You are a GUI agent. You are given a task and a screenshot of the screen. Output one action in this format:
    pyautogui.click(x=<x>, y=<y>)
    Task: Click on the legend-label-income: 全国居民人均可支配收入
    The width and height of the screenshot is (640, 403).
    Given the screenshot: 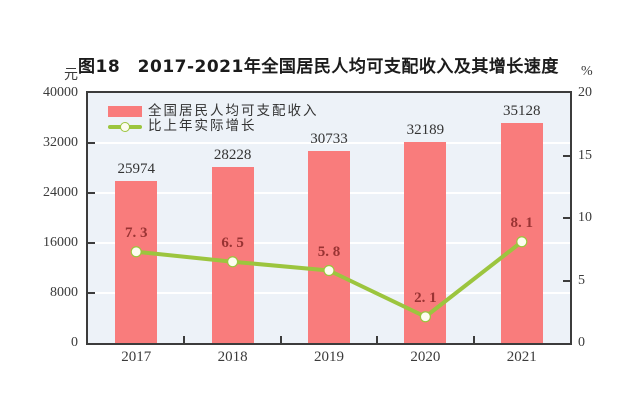 What is the action you would take?
    pyautogui.click(x=233, y=111)
    